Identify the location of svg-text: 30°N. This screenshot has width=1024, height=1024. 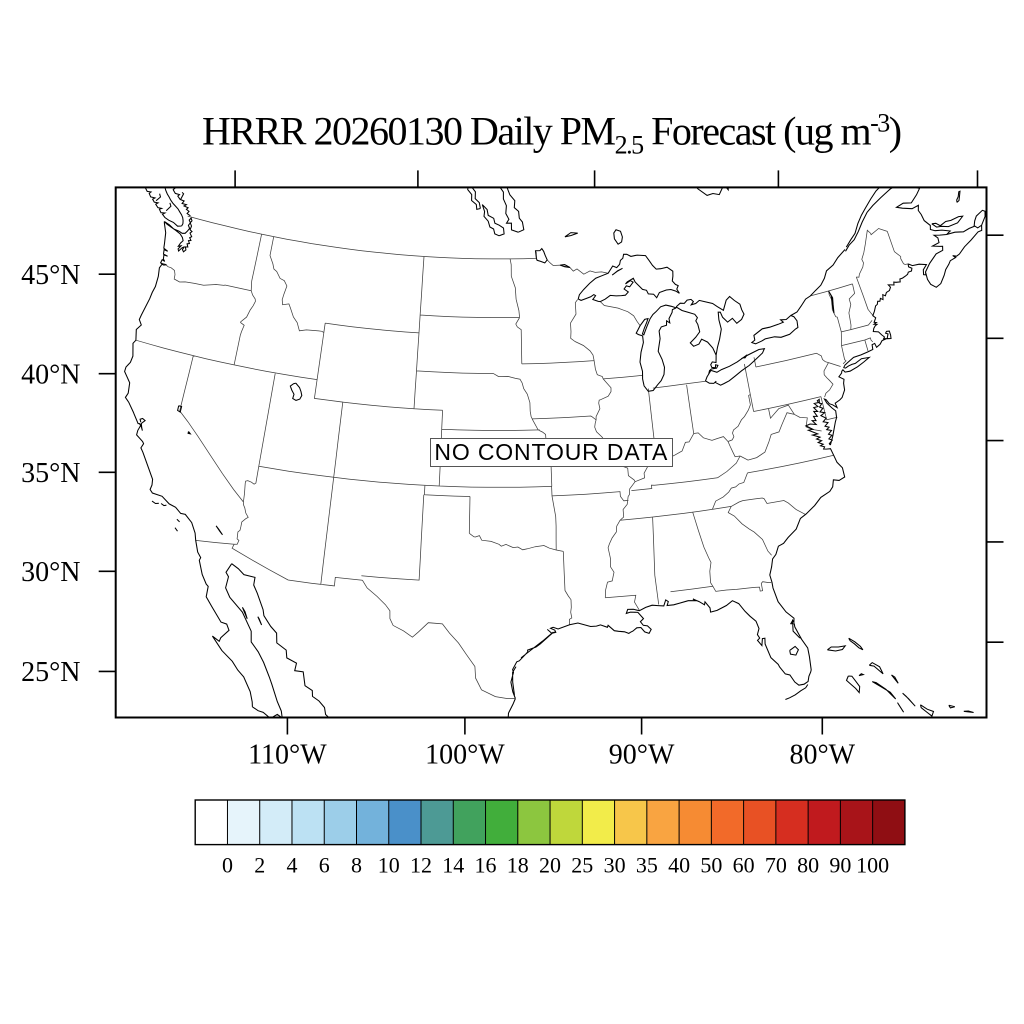
(50, 572).